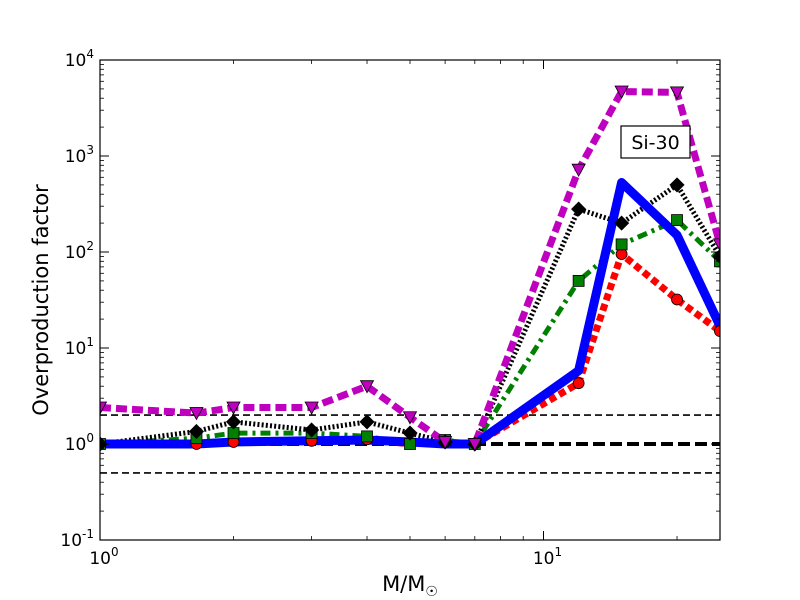  What do you see at coordinates (79, 347) in the screenshot?
I see `y-tick-label: 10¹` at bounding box center [79, 347].